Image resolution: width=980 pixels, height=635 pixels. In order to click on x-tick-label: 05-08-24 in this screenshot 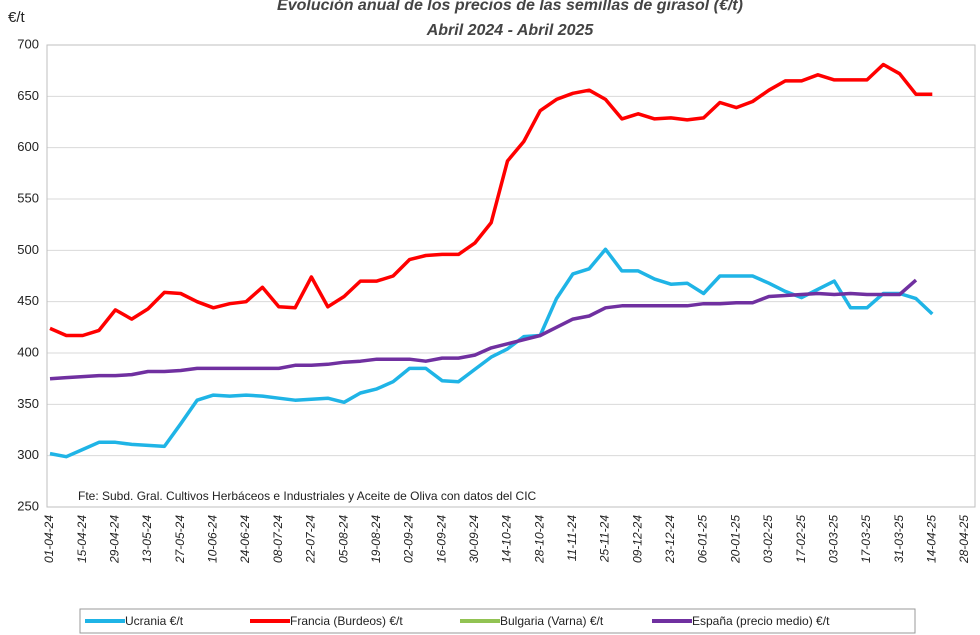, I will do `click(343, 539)`.